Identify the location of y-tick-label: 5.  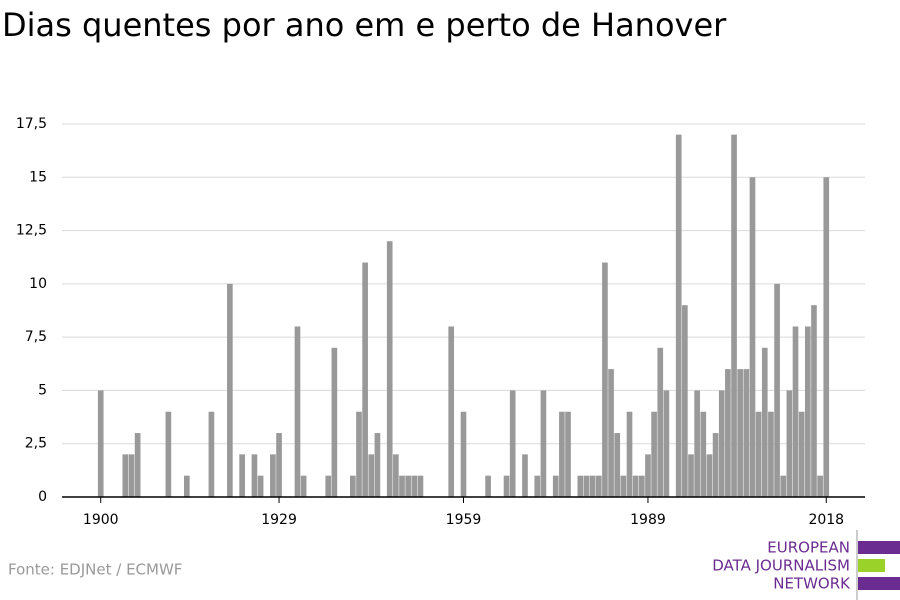
(42, 390).